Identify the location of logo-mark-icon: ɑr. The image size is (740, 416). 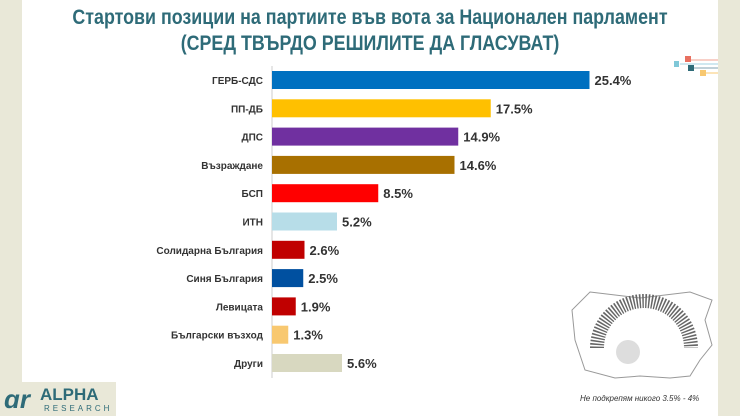
(17, 399).